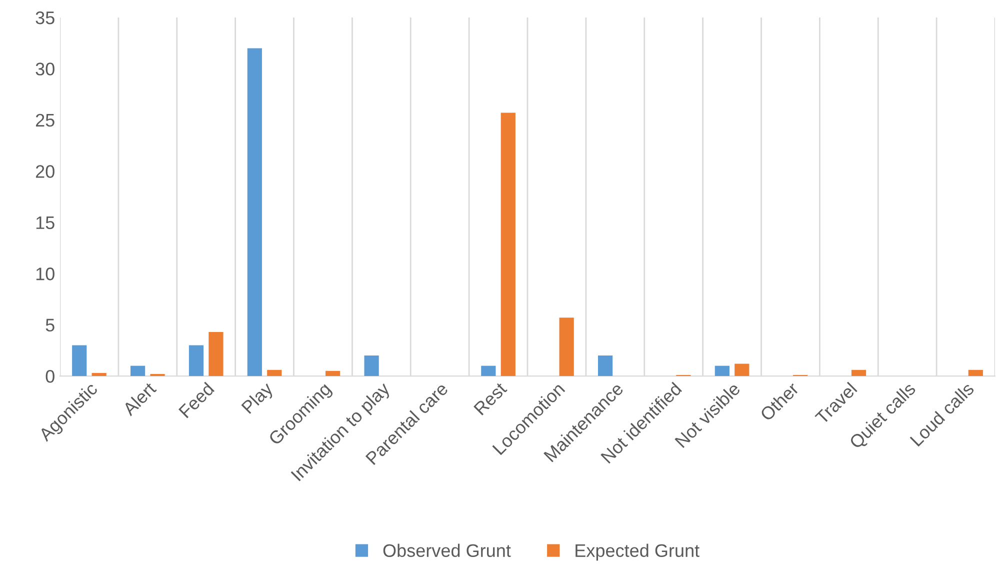  What do you see at coordinates (447, 550) in the screenshot?
I see `legend-label: Observed Grunt` at bounding box center [447, 550].